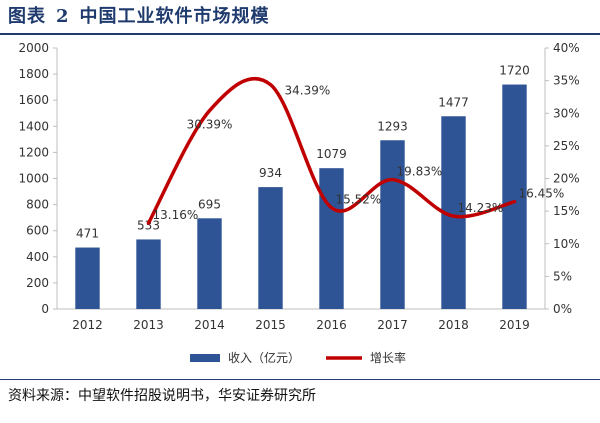 This screenshot has width=600, height=423. Describe the element at coordinates (331, 325) in the screenshot. I see `x-tick-label: 2016` at that location.